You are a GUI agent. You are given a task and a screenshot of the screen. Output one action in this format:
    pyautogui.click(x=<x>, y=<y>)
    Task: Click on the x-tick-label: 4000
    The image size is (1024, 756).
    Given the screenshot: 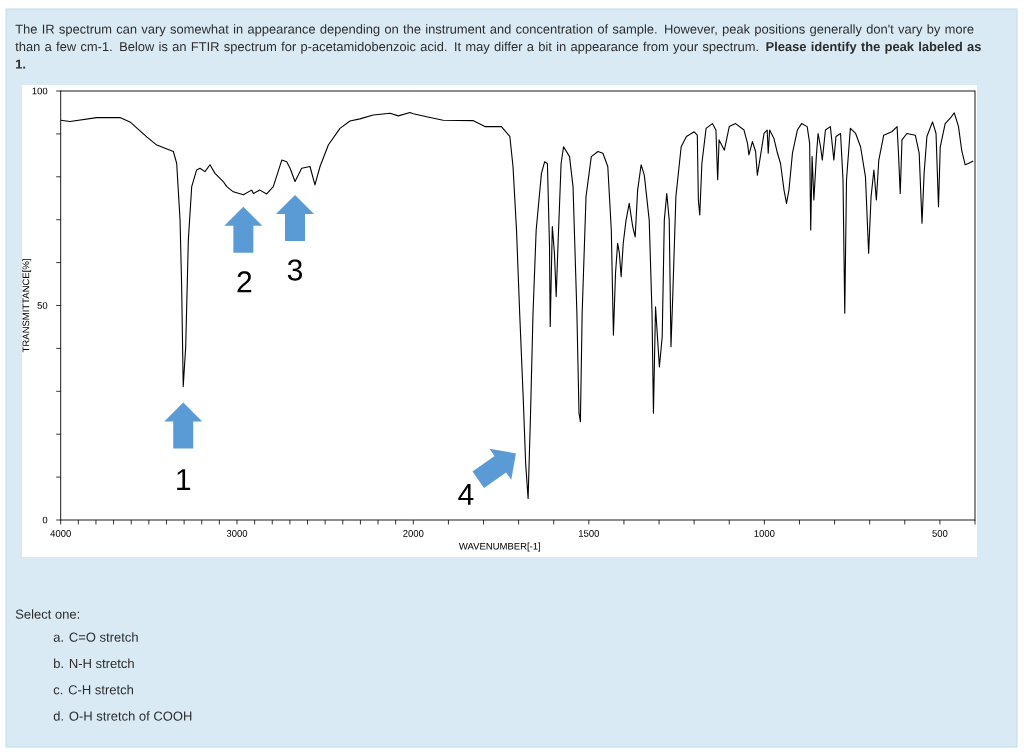 What is the action you would take?
    pyautogui.click(x=60, y=533)
    